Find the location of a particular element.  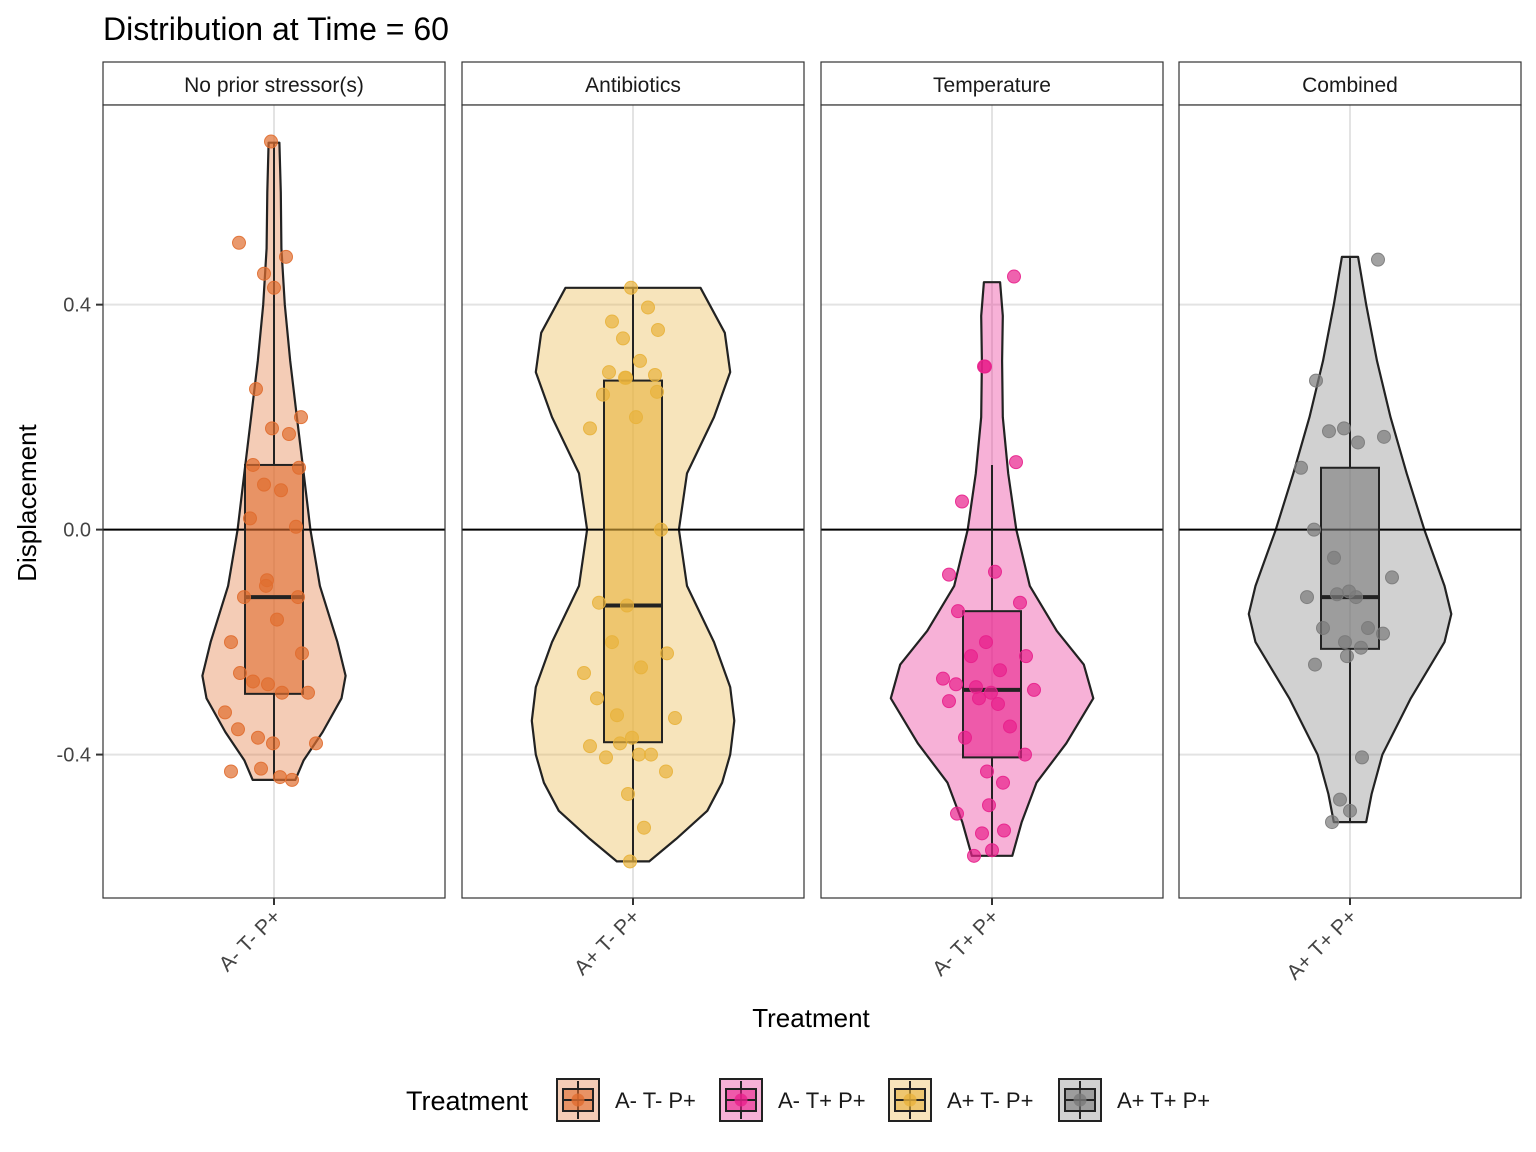

strip-label: Temperature is located at coordinates (992, 85).